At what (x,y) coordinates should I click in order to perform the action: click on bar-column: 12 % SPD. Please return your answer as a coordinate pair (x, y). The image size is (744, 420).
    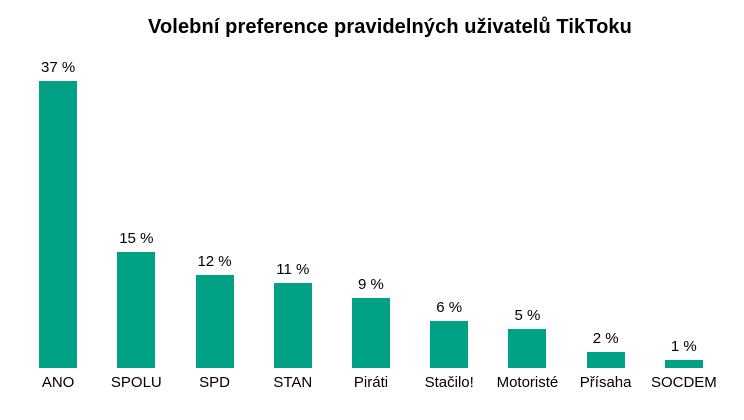
    Looking at the image, I should click on (214, 222).